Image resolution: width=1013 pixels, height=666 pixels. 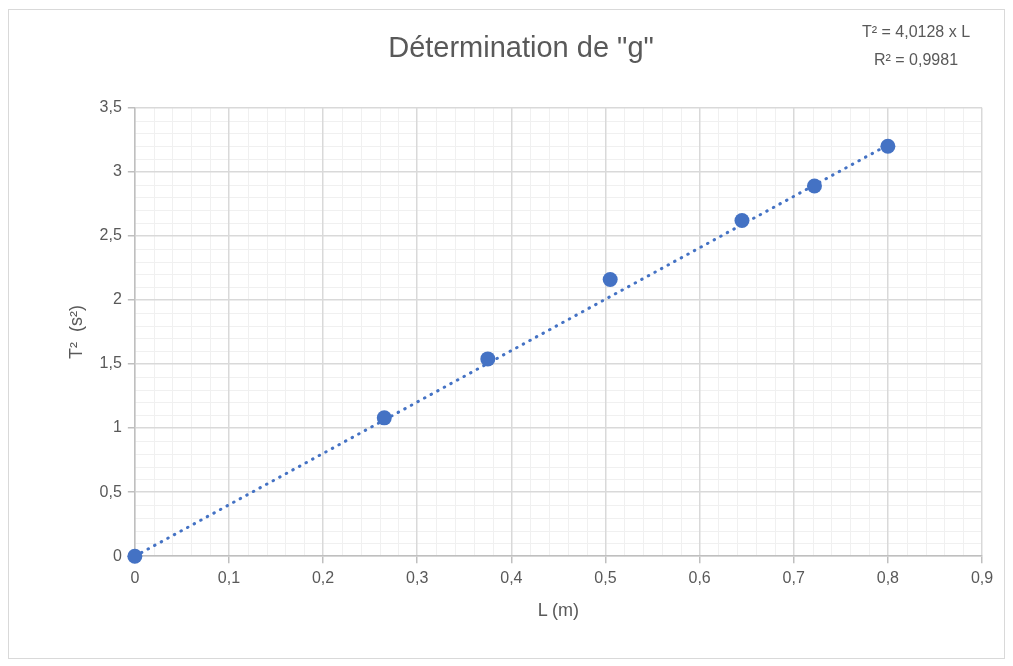 What do you see at coordinates (135, 578) in the screenshot?
I see `x-tick-label: 0` at bounding box center [135, 578].